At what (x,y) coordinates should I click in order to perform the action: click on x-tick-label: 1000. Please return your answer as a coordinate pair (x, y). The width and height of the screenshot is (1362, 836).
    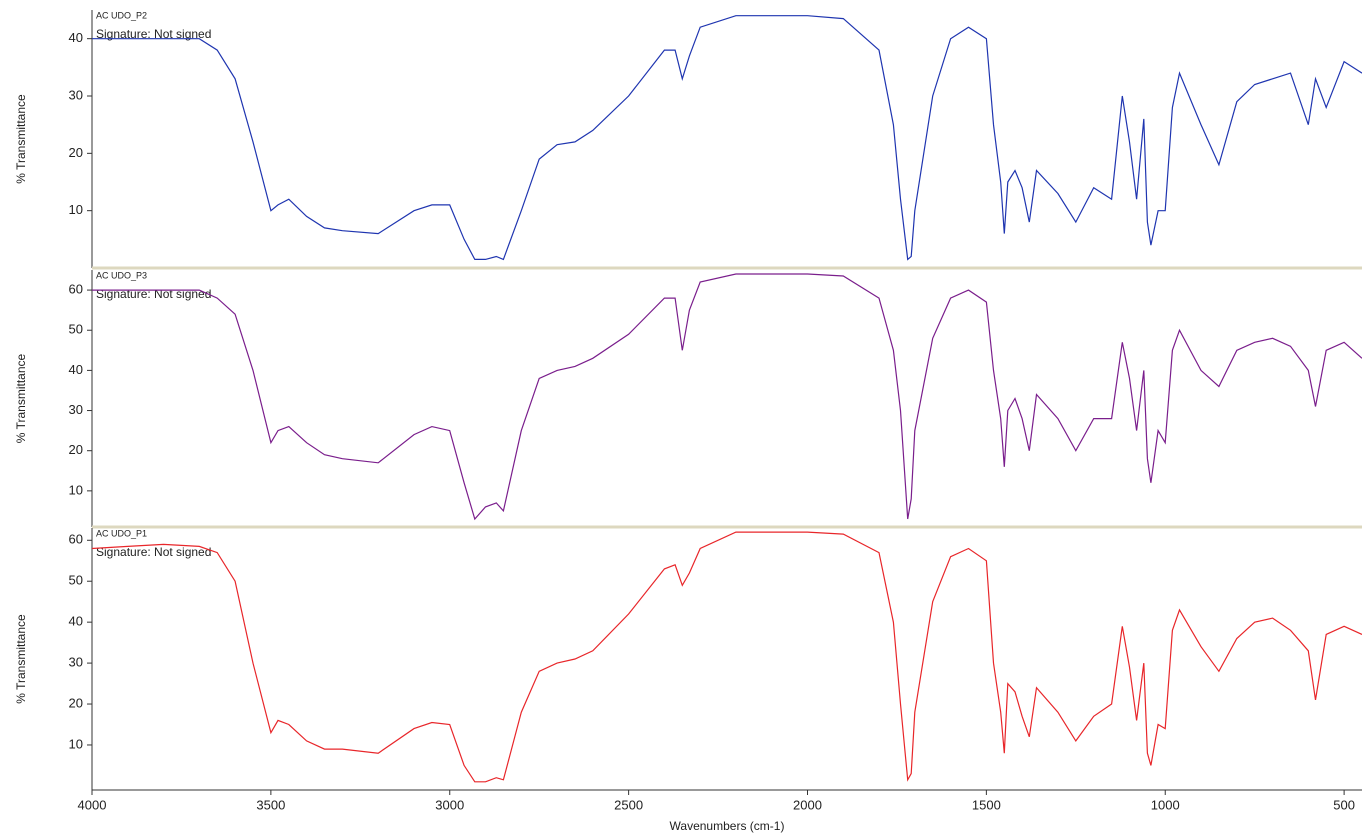
    Looking at the image, I should click on (1165, 804).